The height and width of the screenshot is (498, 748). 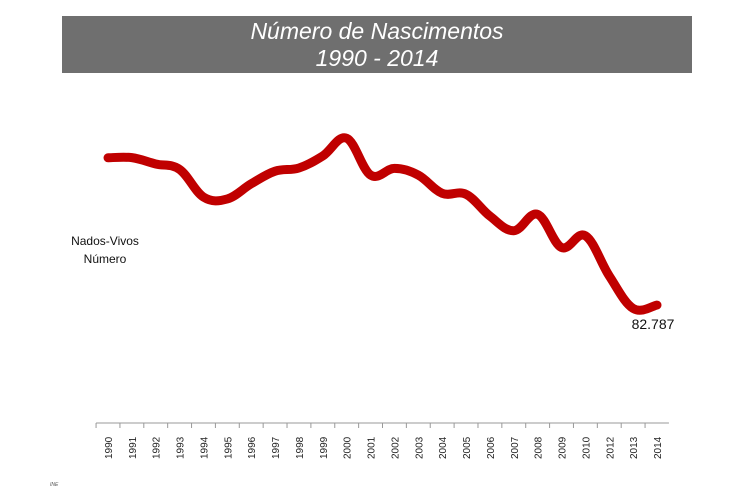 I want to click on data-label: 82.787, so click(x=653, y=324).